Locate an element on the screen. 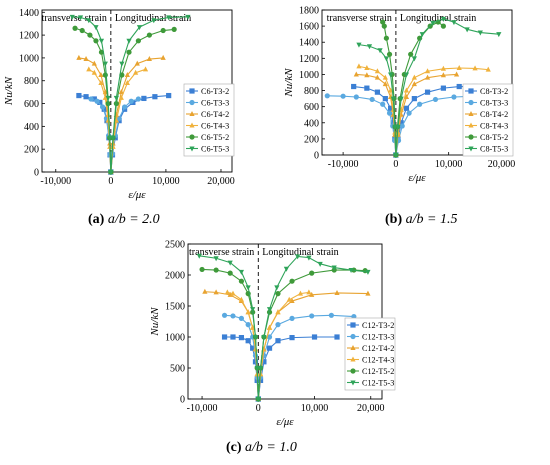 The width and height of the screenshot is (550, 465). annotation-longitudinal: Longitudinal strain is located at coordinates (300, 252).